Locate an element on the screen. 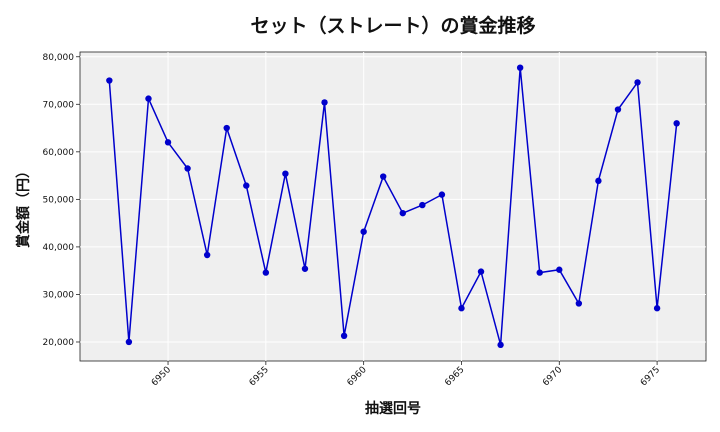 This screenshot has height=432, width=720. y-axis-label: 賞金額（円） is located at coordinates (23, 206).